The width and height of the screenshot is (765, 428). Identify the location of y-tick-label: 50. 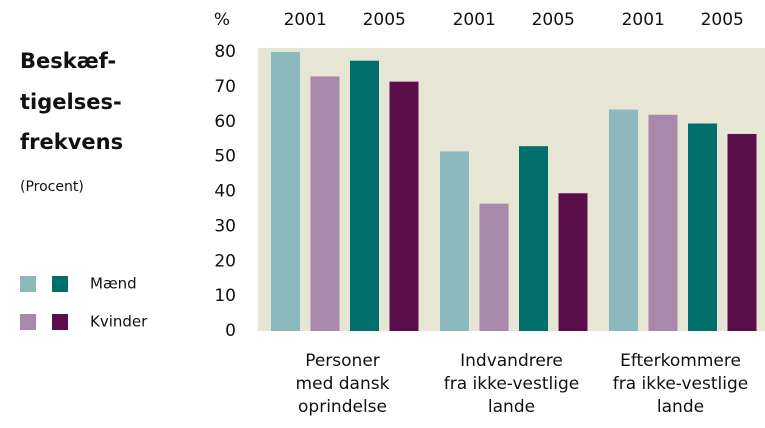
(225, 157).